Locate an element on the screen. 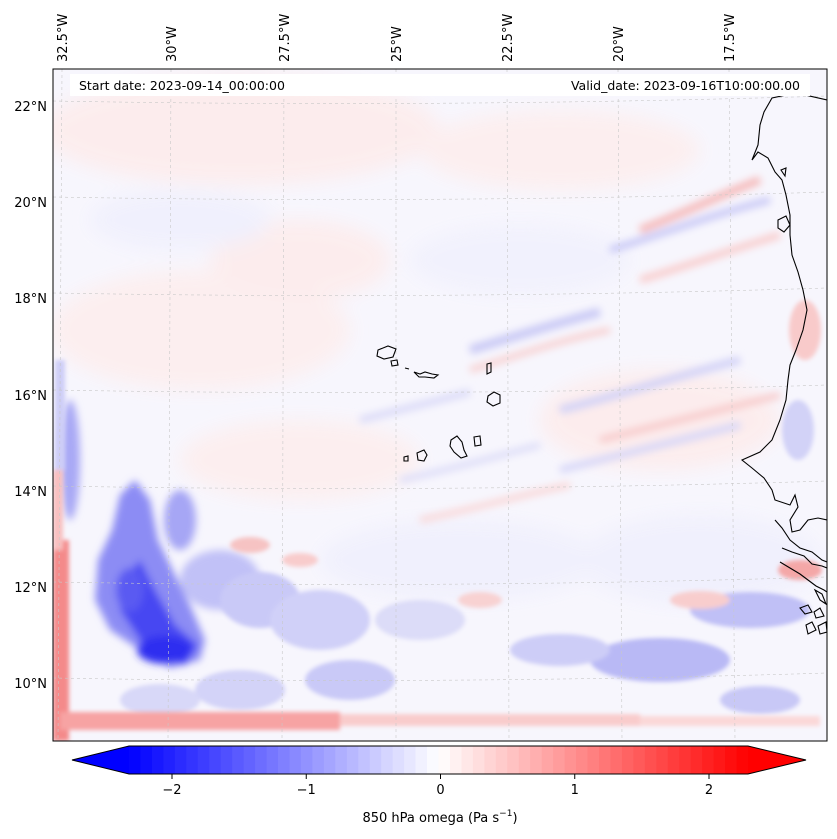 This screenshot has height=839, width=837. colorbar-outline is located at coordinates (439, 760).